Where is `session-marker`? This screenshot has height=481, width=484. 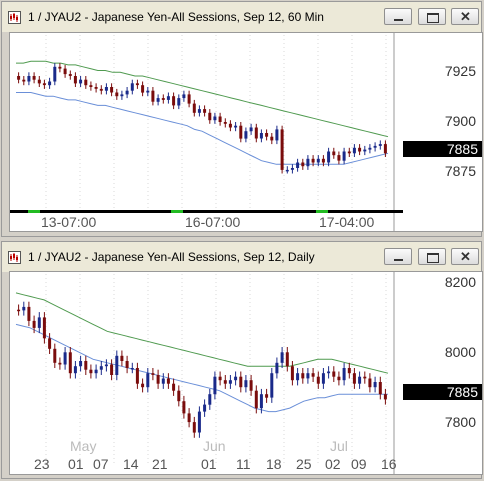
session-marker is located at coordinates (322, 211).